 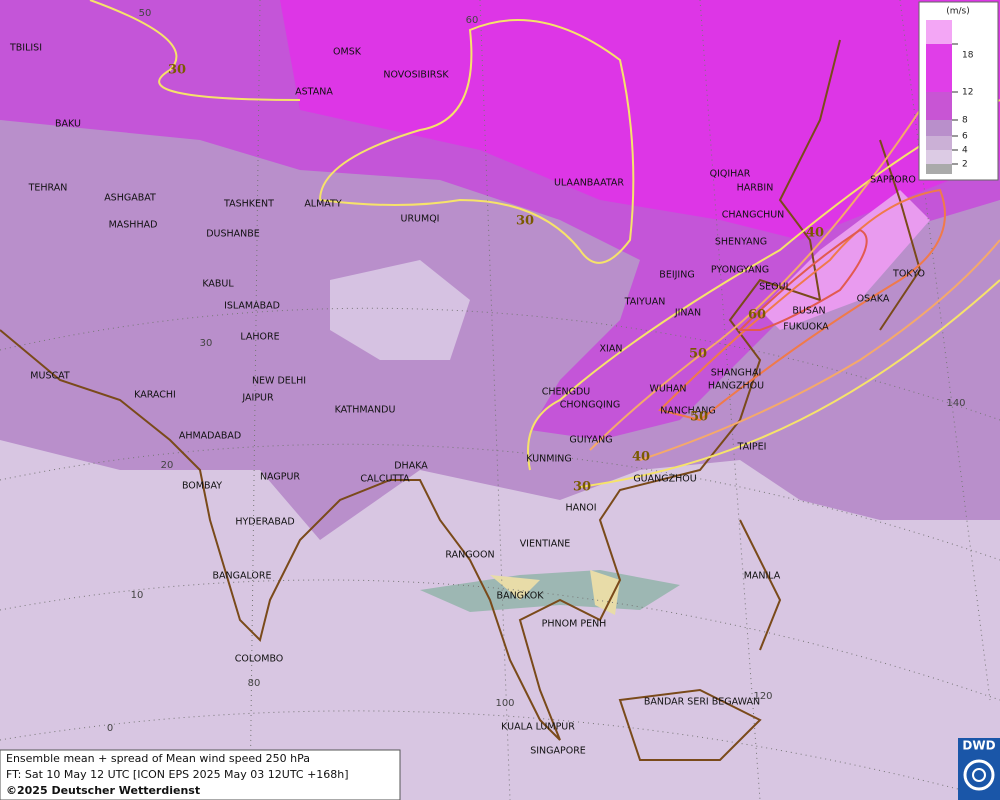 What do you see at coordinates (566, 392) in the screenshot?
I see `city-label: CHENGDU` at bounding box center [566, 392].